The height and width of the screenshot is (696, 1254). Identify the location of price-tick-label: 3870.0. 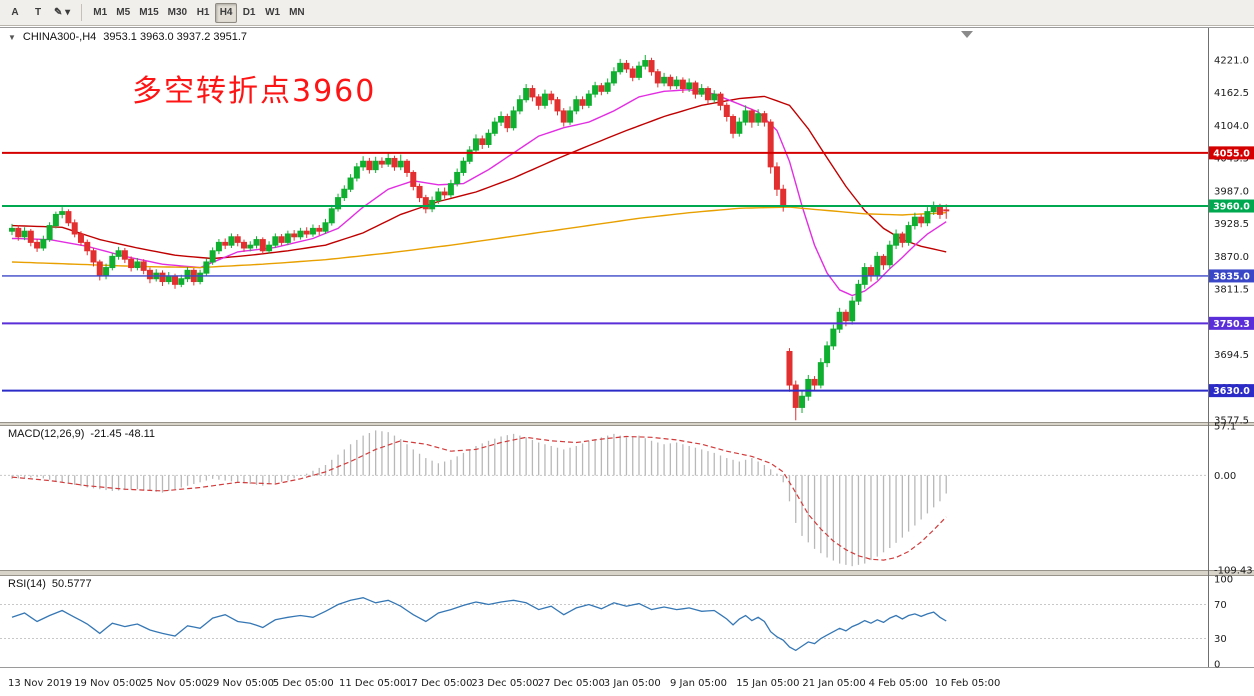
(1231, 257).